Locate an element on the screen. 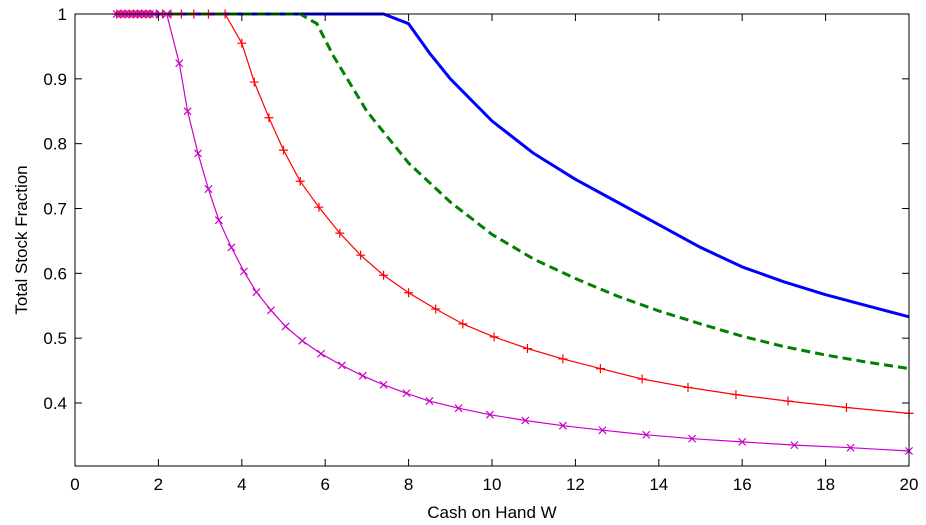 This screenshot has width=926, height=525. y-tick-label: 0.9 is located at coordinates (55, 79).